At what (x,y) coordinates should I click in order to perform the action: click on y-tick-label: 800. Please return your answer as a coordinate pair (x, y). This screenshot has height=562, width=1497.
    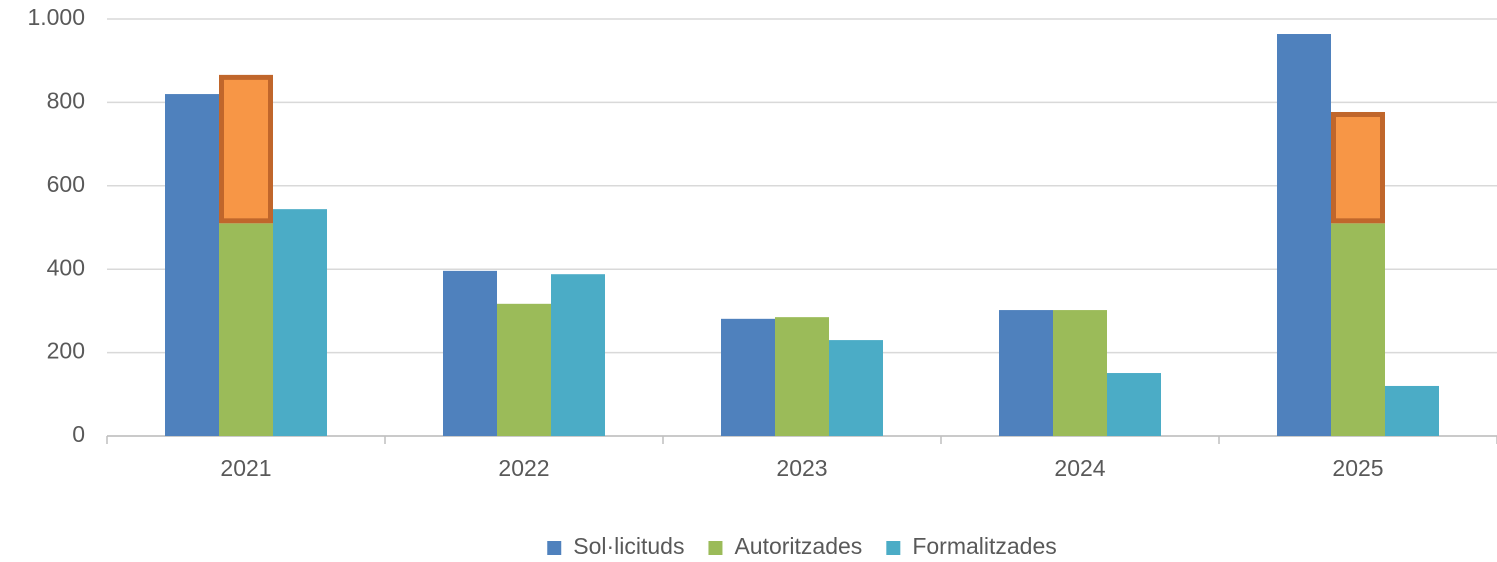
    Looking at the image, I should click on (66, 100).